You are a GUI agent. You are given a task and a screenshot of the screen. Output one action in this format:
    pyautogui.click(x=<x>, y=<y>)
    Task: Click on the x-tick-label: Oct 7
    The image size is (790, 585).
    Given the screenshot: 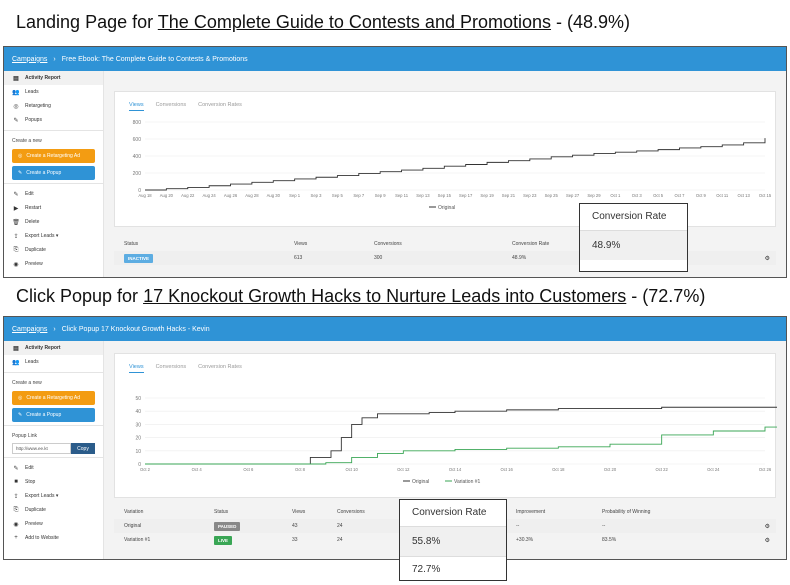 What is the action you would take?
    pyautogui.click(x=679, y=195)
    